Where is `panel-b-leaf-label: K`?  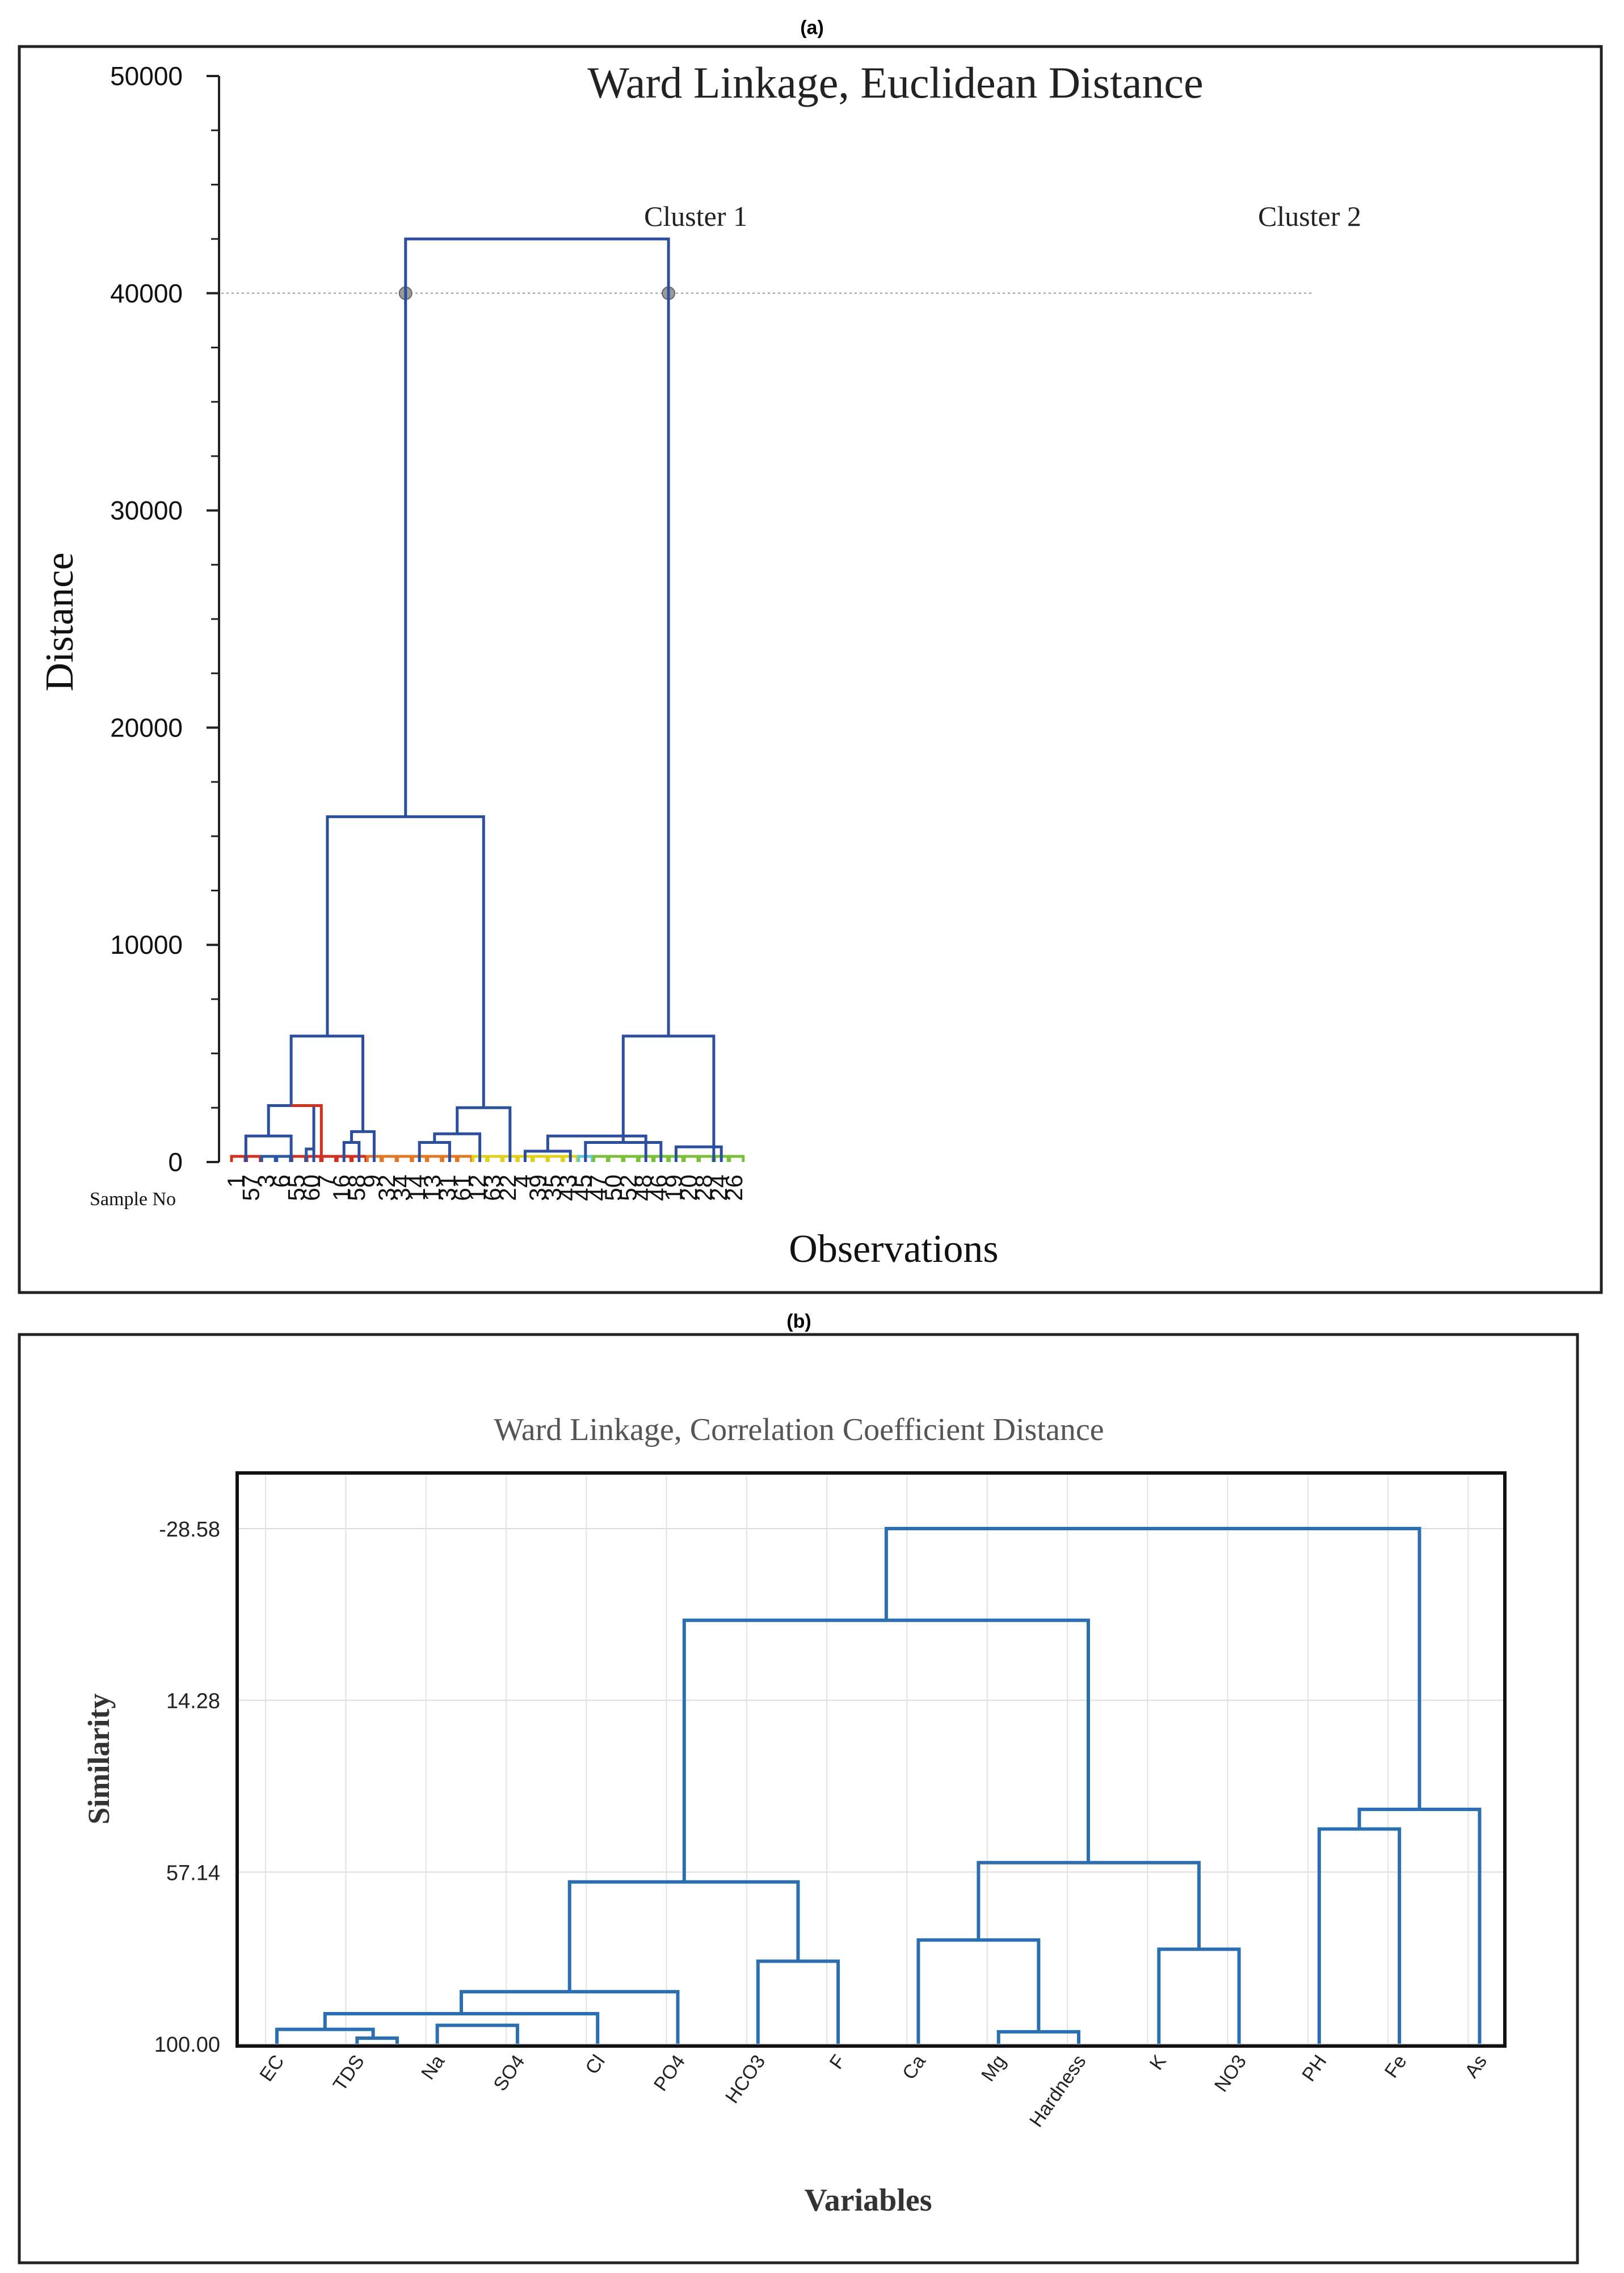
panel-b-leaf-label: K is located at coordinates (1158, 2062).